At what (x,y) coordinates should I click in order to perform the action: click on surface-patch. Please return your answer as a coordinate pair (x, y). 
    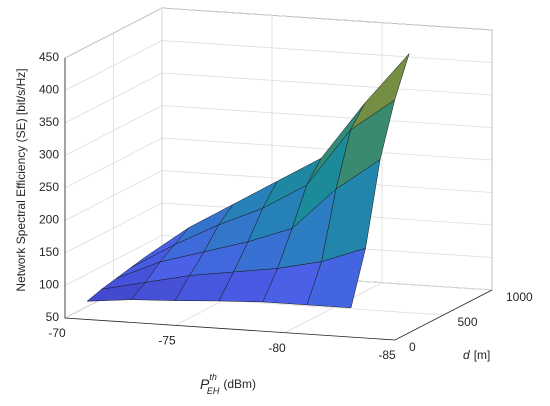
    Looking at the image, I should click on (336, 278).